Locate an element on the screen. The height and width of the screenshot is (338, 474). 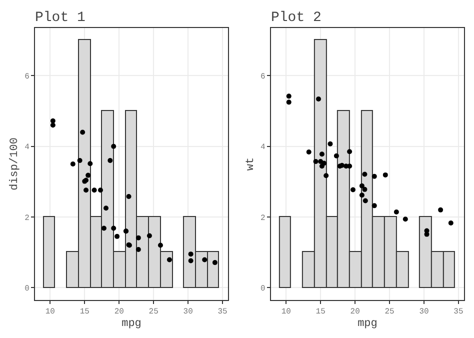
y-axis-title: disp/100 is located at coordinates (15, 164).